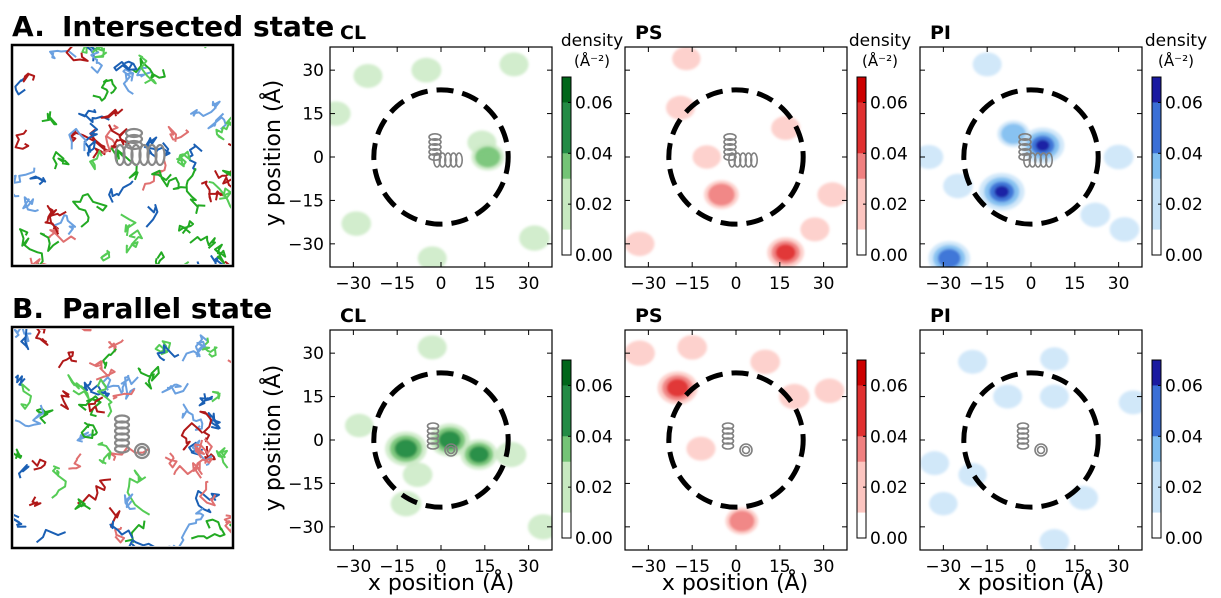  Describe the element at coordinates (313, 71) in the screenshot. I see `y-tick-label: 30` at that location.